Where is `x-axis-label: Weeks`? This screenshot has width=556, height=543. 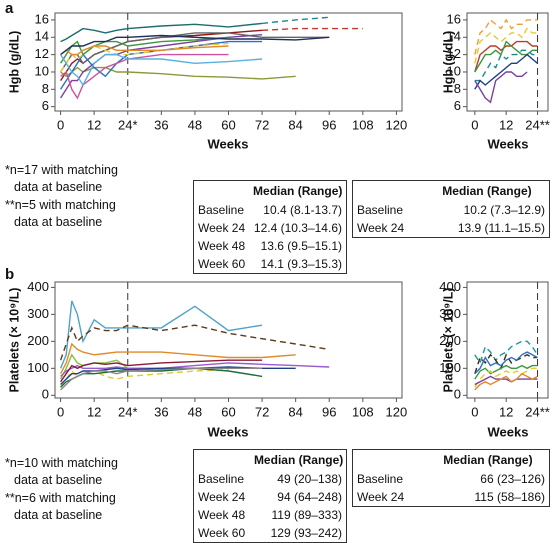 x-axis-label: Weeks is located at coordinates (508, 143).